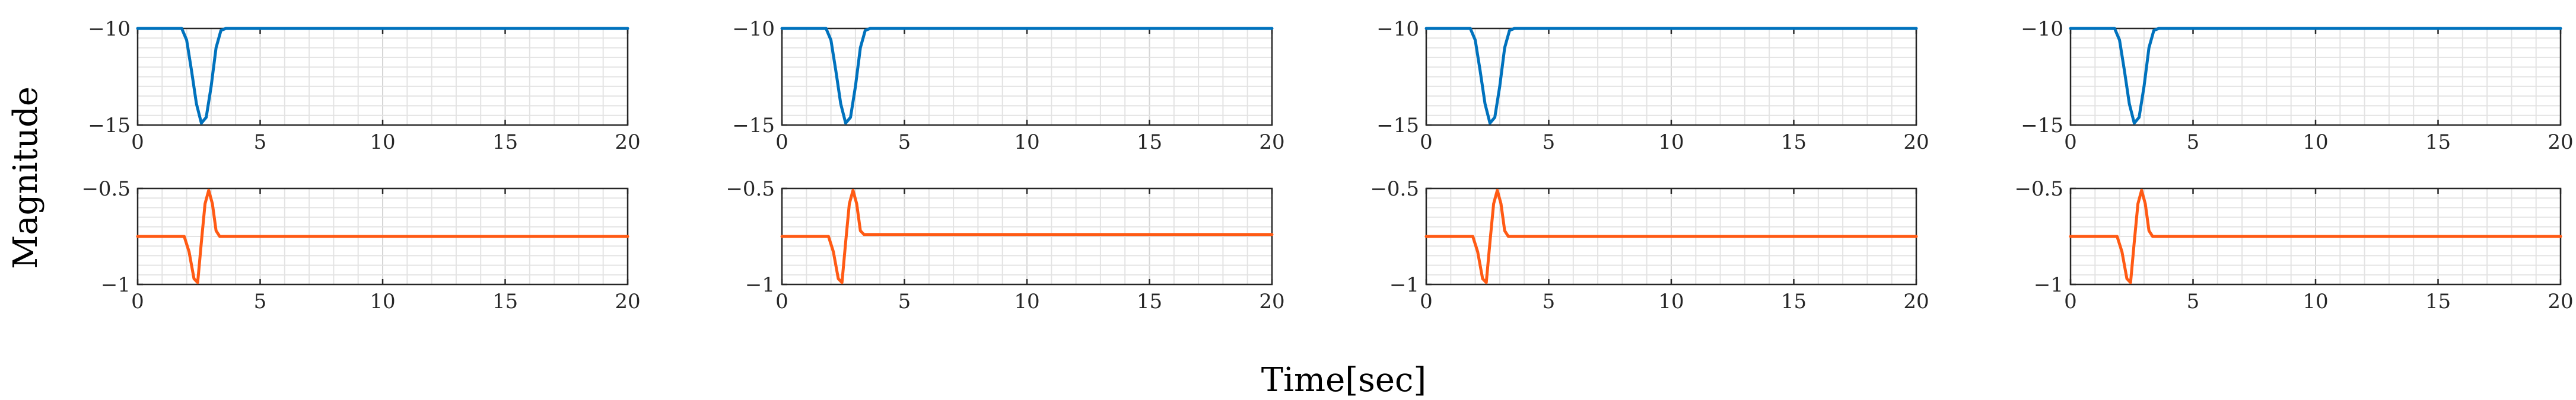 Image resolution: width=2576 pixels, height=400 pixels. I want to click on y-axis-title: Magnitude, so click(26, 178).